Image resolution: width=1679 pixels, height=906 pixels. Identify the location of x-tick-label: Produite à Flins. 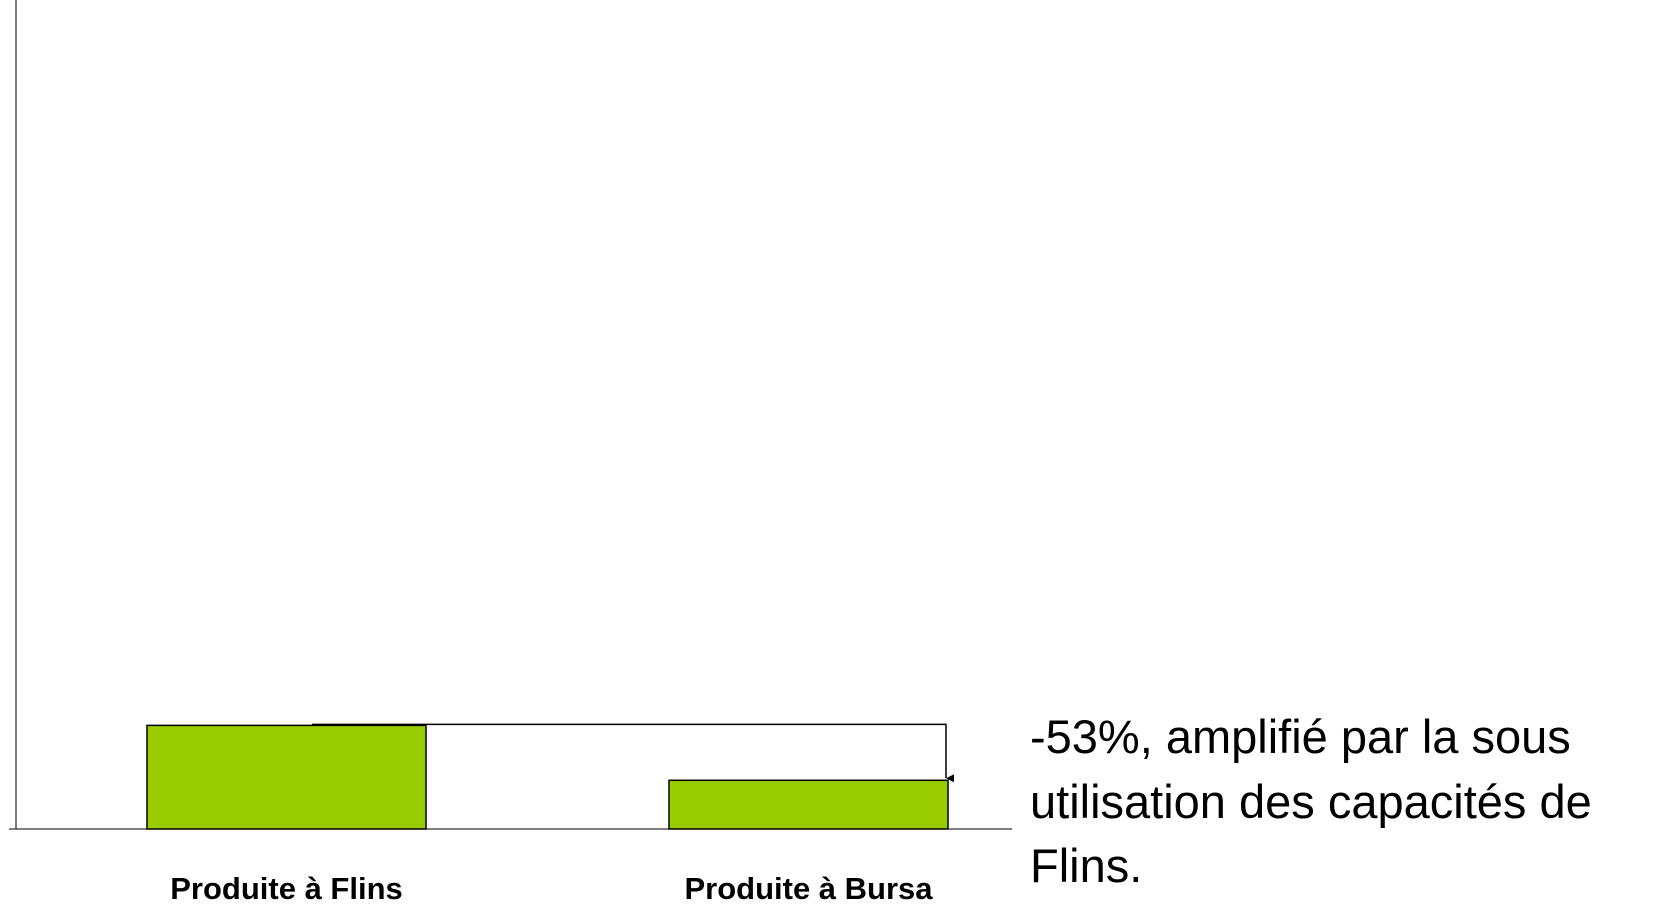
(286, 888).